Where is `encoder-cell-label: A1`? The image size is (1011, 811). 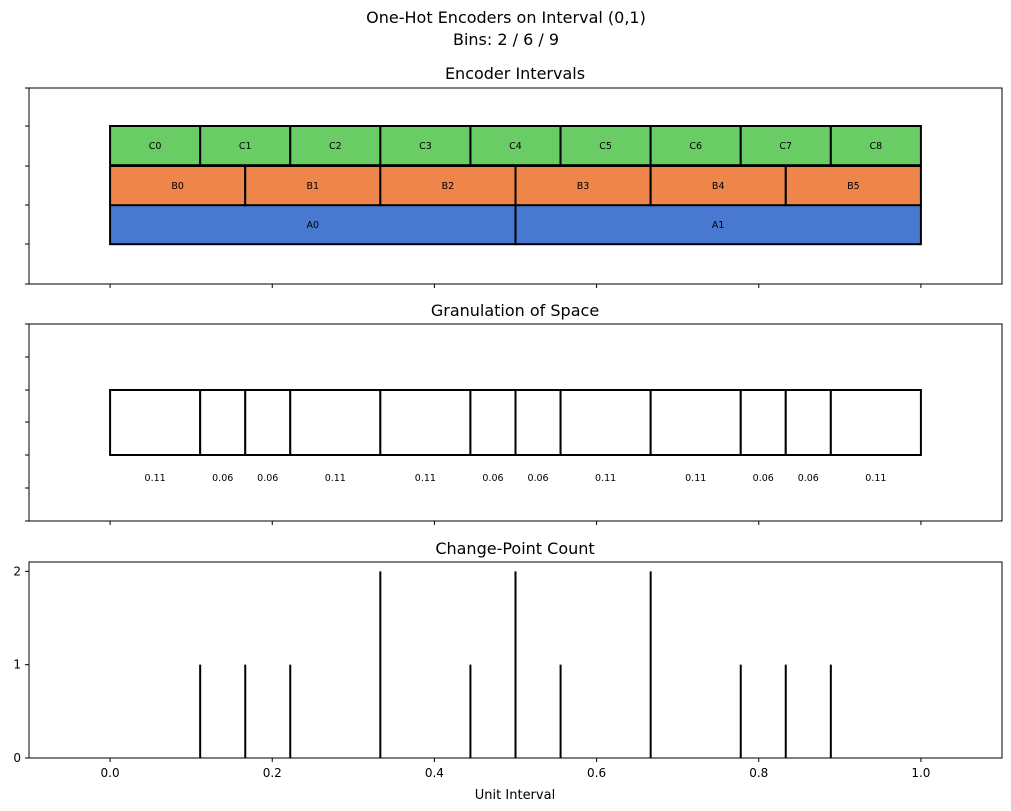
encoder-cell-label: A1 is located at coordinates (718, 225).